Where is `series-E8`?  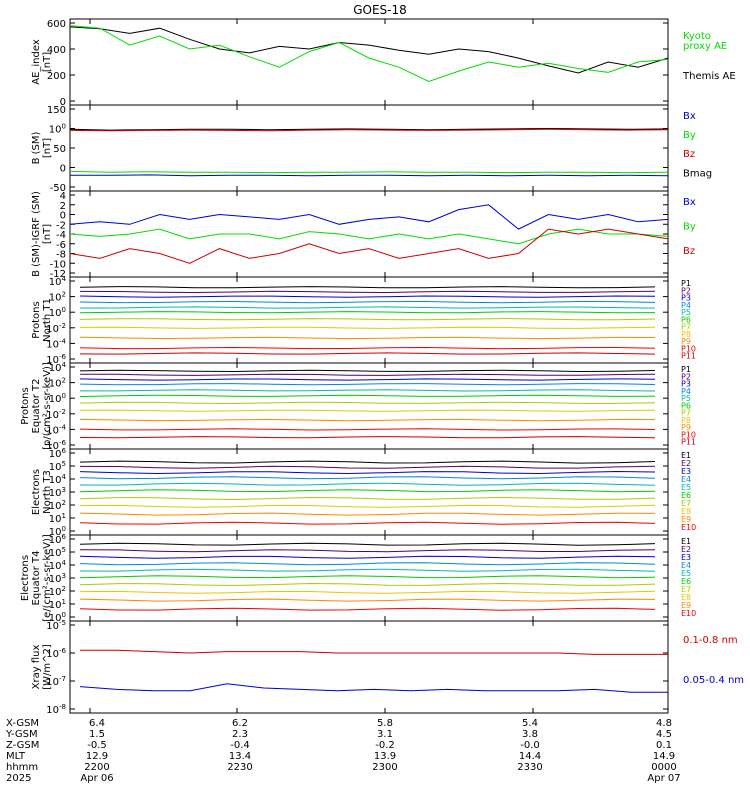 series-E8 is located at coordinates (367, 506).